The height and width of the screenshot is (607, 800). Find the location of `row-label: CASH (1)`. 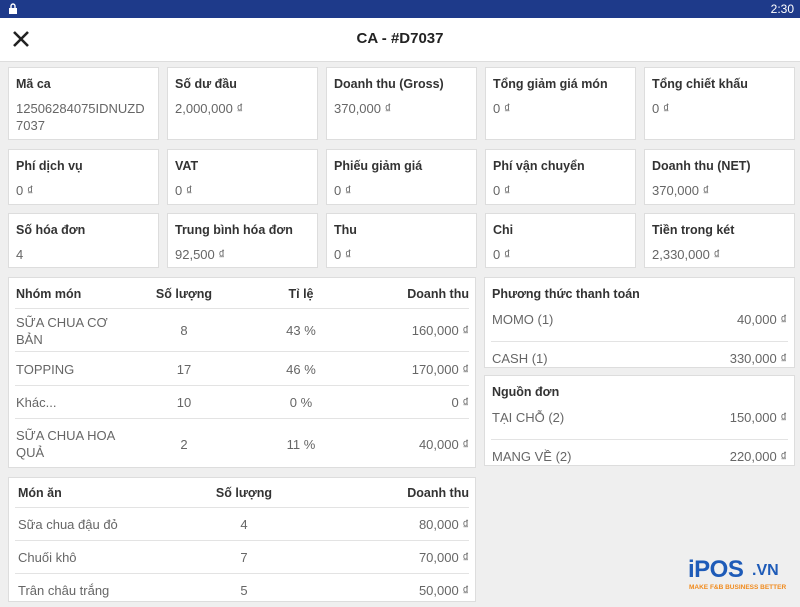

row-label: CASH (1) is located at coordinates (520, 358).